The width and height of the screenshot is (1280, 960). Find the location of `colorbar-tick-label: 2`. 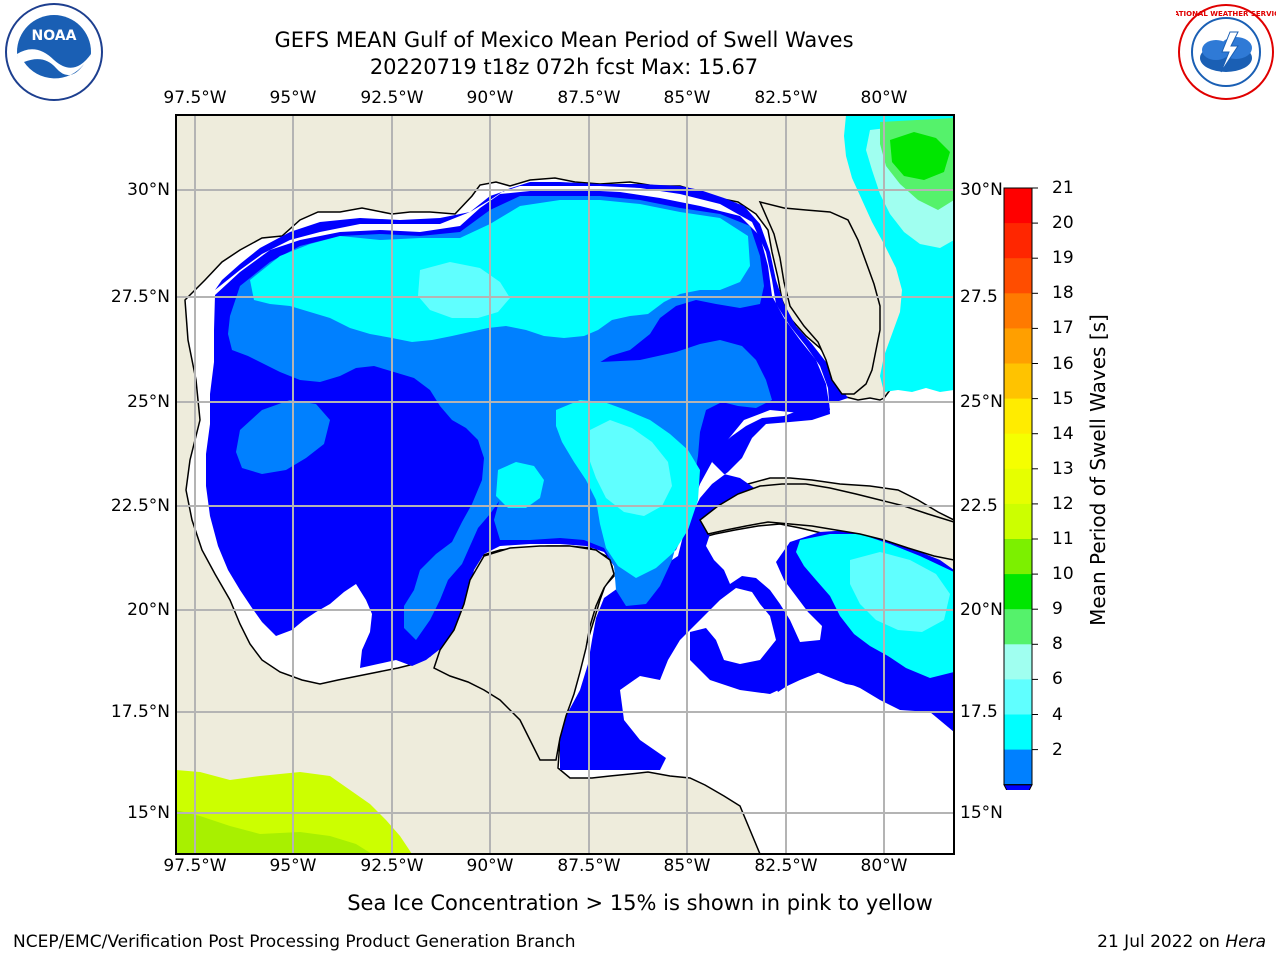

colorbar-tick-label: 2 is located at coordinates (1057, 749).